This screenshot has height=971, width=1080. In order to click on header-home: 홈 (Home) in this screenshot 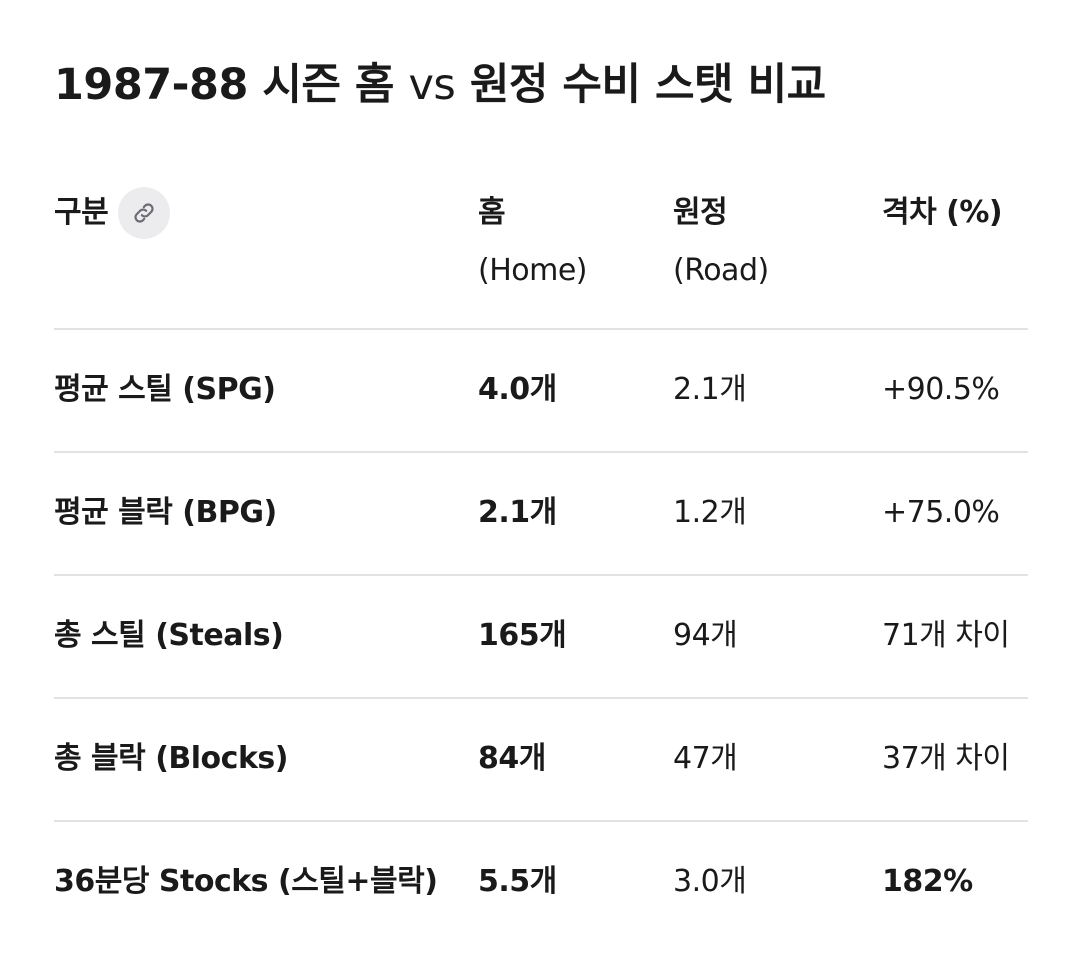, I will do `click(575, 254)`.